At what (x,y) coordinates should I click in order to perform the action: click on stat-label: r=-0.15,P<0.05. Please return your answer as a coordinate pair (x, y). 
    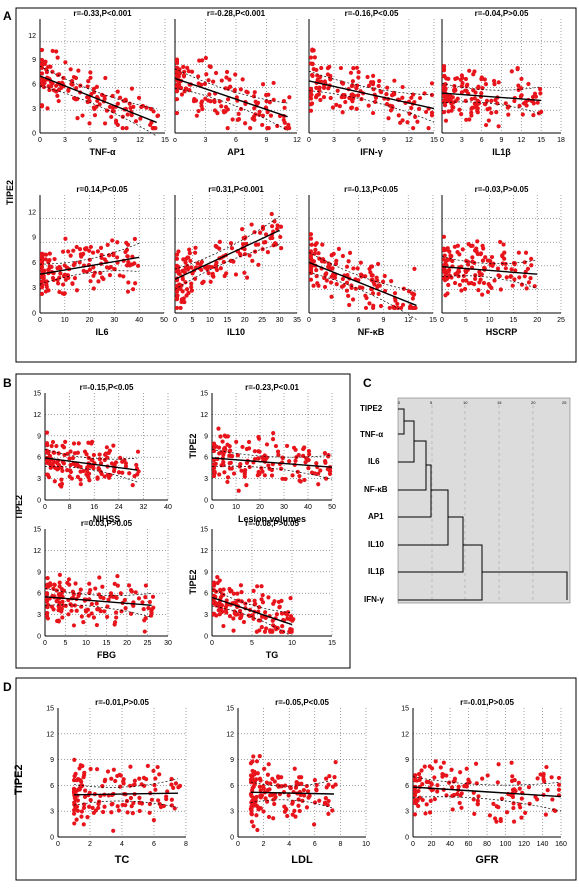
    Looking at the image, I should click on (107, 387).